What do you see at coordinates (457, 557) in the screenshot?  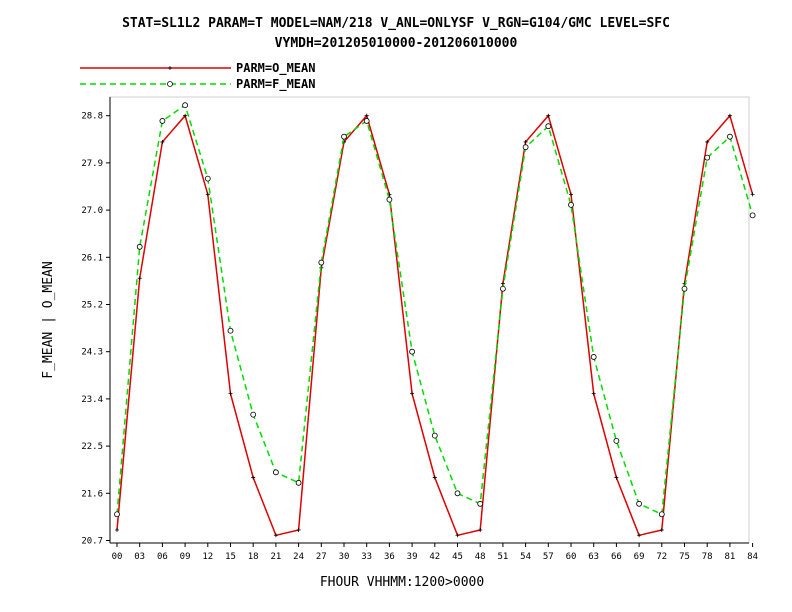 I see `x-tick-label: 45` at bounding box center [457, 557].